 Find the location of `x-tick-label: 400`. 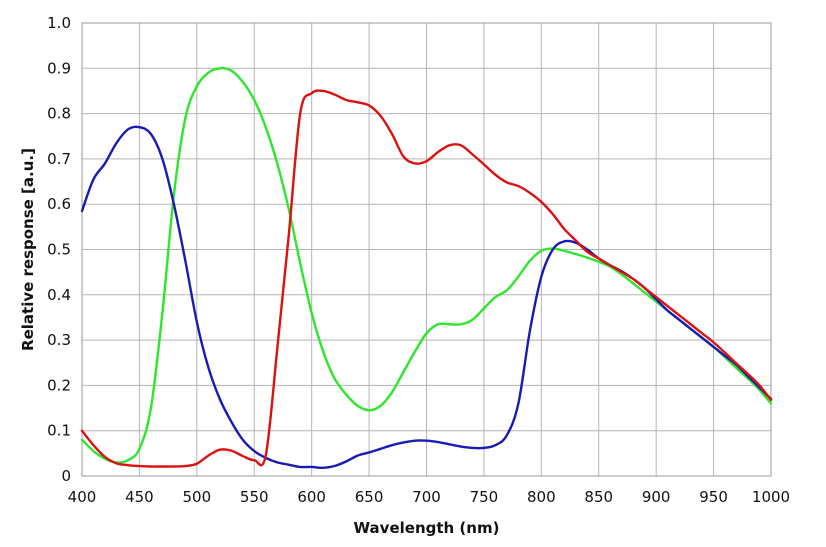

x-tick-label: 400 is located at coordinates (82, 497).